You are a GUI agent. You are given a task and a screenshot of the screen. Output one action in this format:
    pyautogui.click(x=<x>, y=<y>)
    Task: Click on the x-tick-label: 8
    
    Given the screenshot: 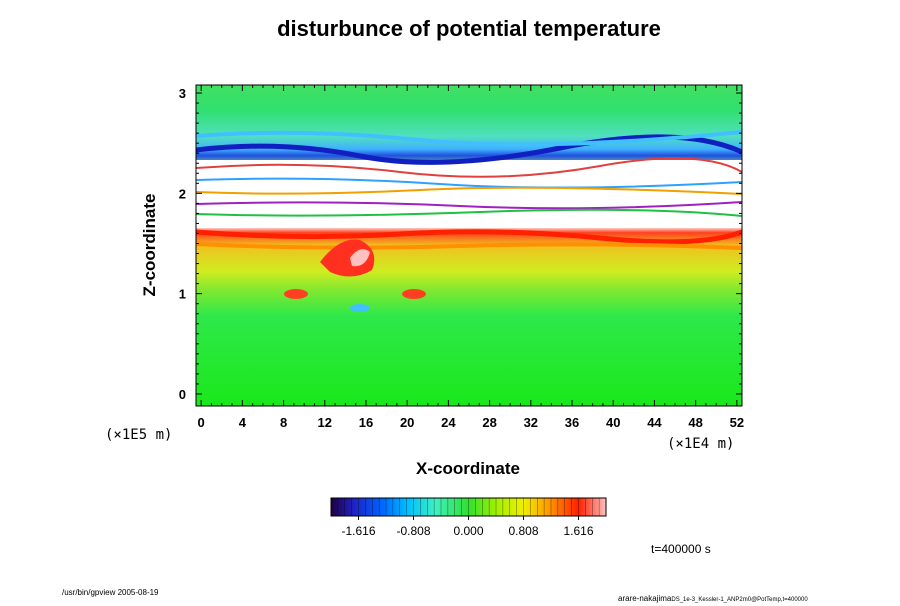 What is the action you would take?
    pyautogui.click(x=283, y=422)
    